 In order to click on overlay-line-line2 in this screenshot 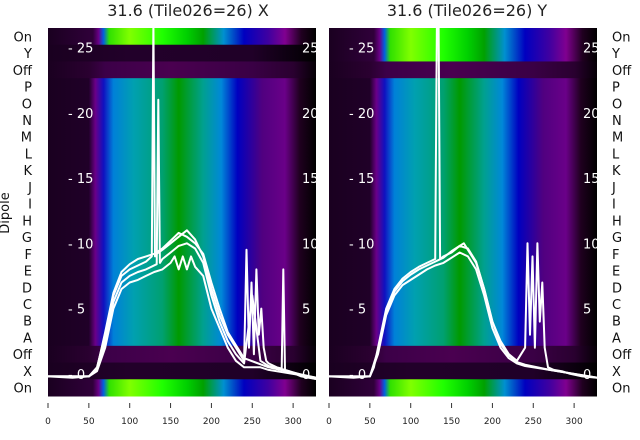, I will do `click(463, 315)`.